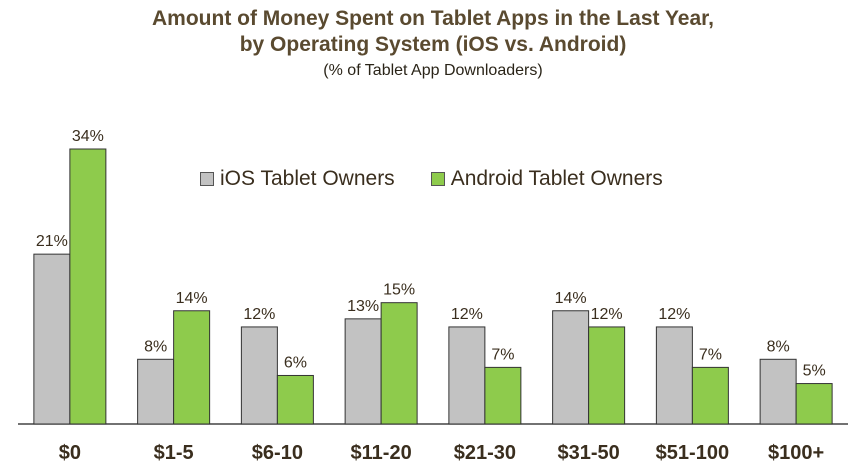 Image resolution: width=866 pixels, height=472 pixels. I want to click on data-label-android-6: 7%, so click(710, 354).